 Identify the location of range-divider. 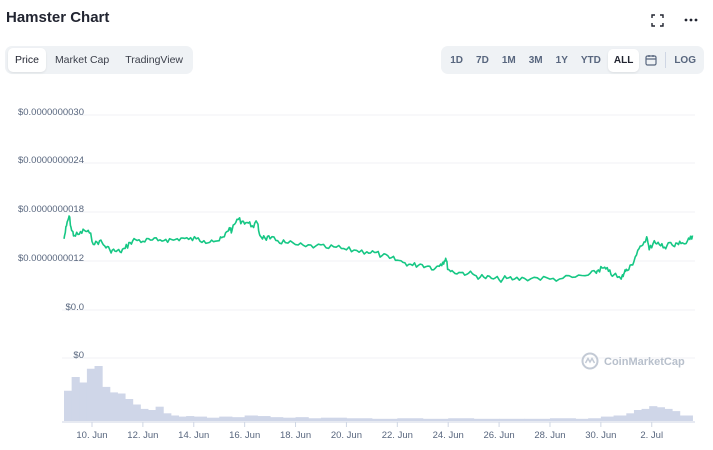
(666, 60).